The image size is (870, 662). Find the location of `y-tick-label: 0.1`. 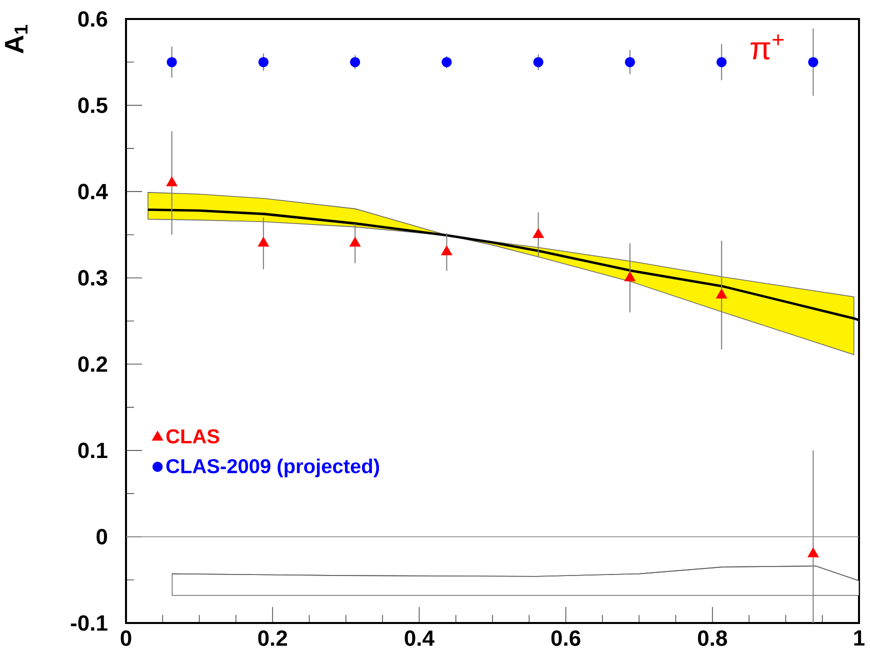

y-tick-label: 0.1 is located at coordinates (93, 450).